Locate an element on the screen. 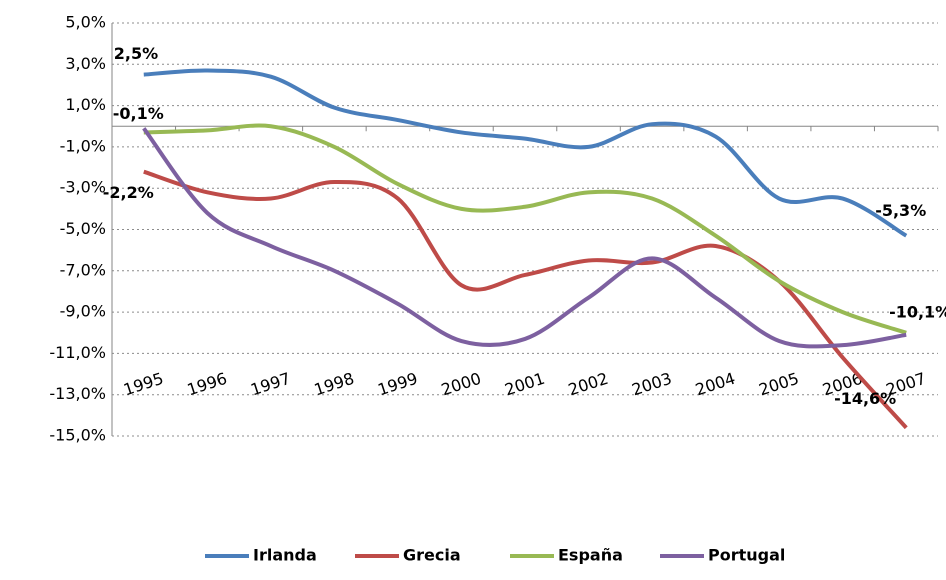  data-label: -10,1% is located at coordinates (917, 311).